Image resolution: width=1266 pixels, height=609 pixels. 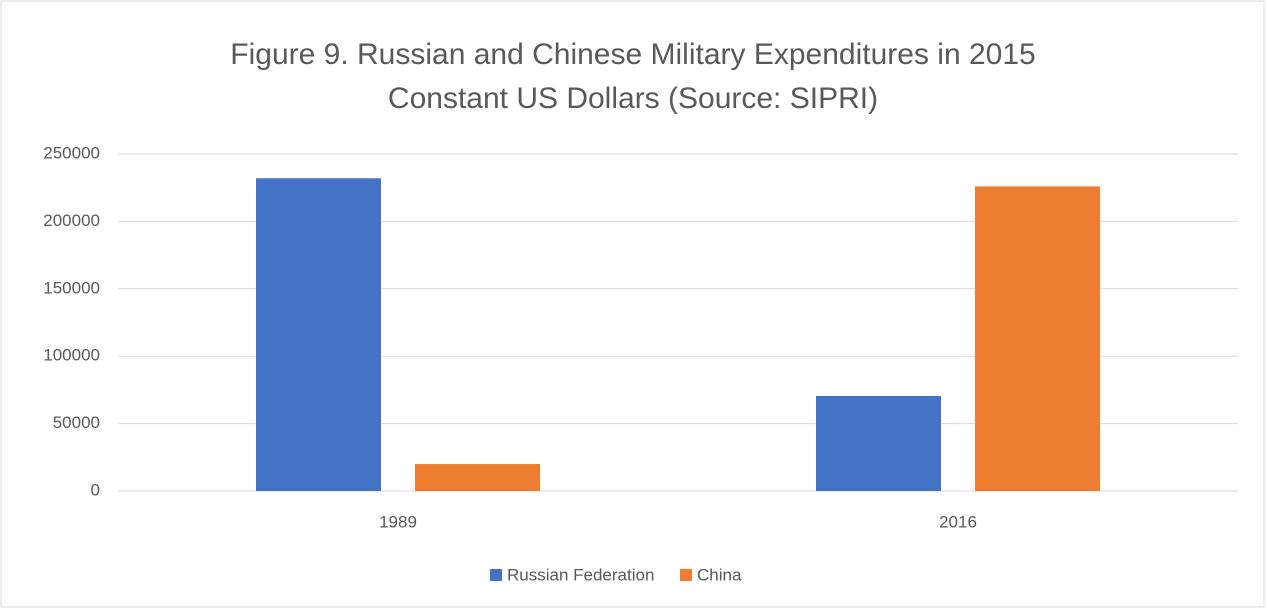 What do you see at coordinates (71, 287) in the screenshot?
I see `y-tick-label: 150000` at bounding box center [71, 287].